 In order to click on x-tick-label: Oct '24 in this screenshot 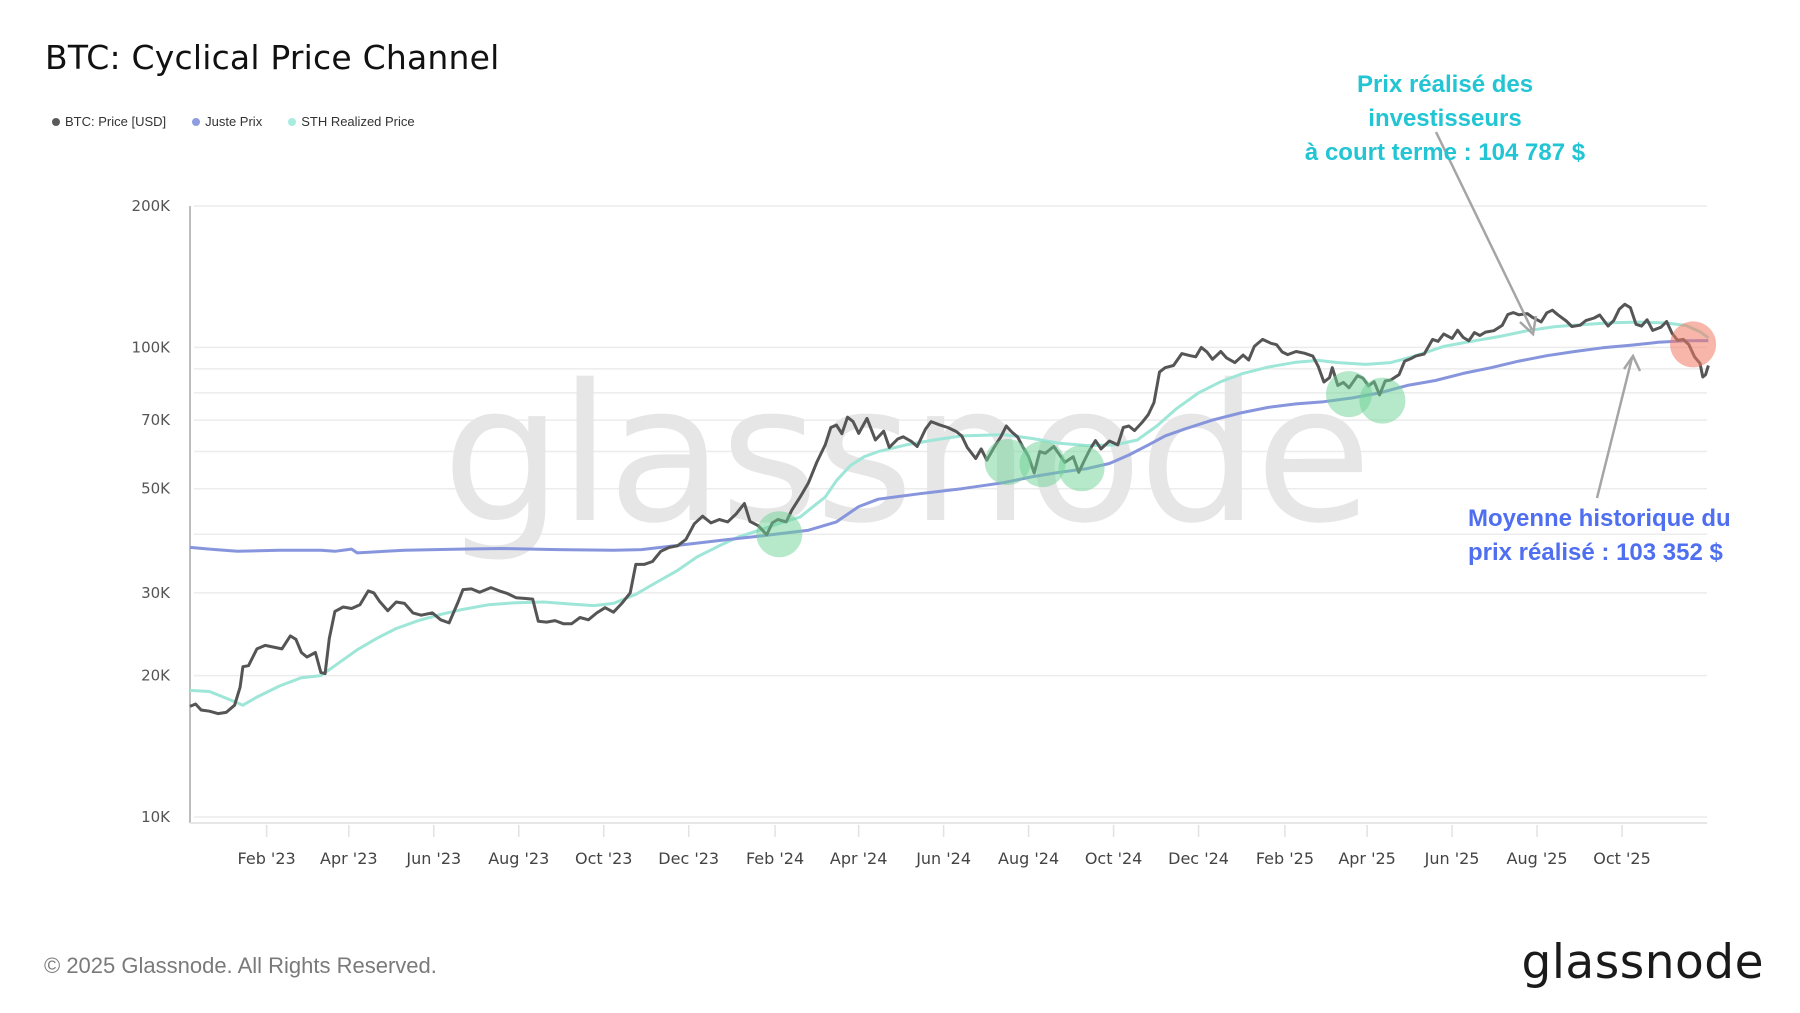, I will do `click(1114, 858)`.